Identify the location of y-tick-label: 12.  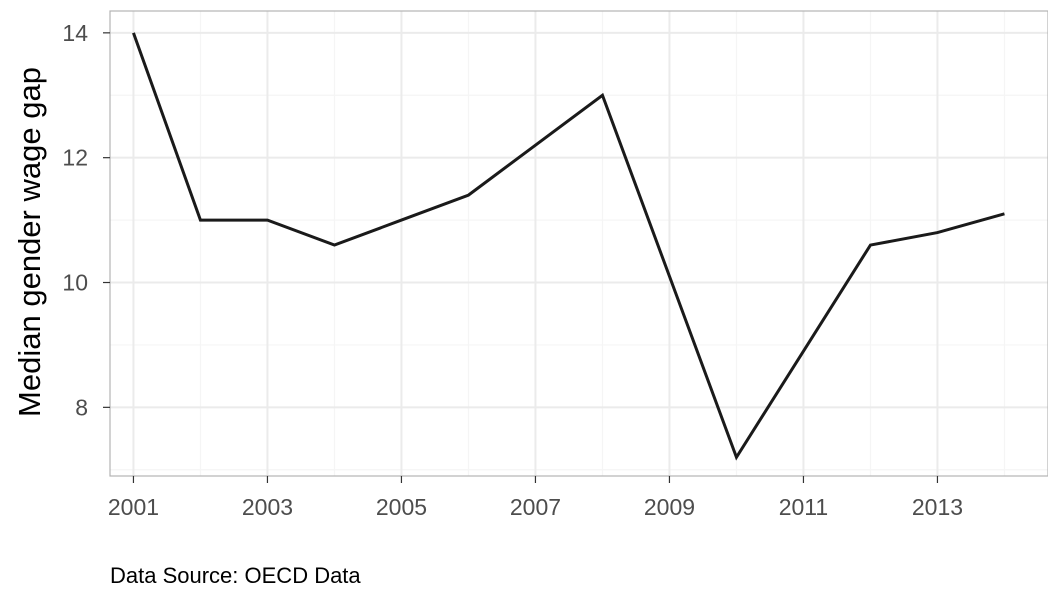
(75, 158).